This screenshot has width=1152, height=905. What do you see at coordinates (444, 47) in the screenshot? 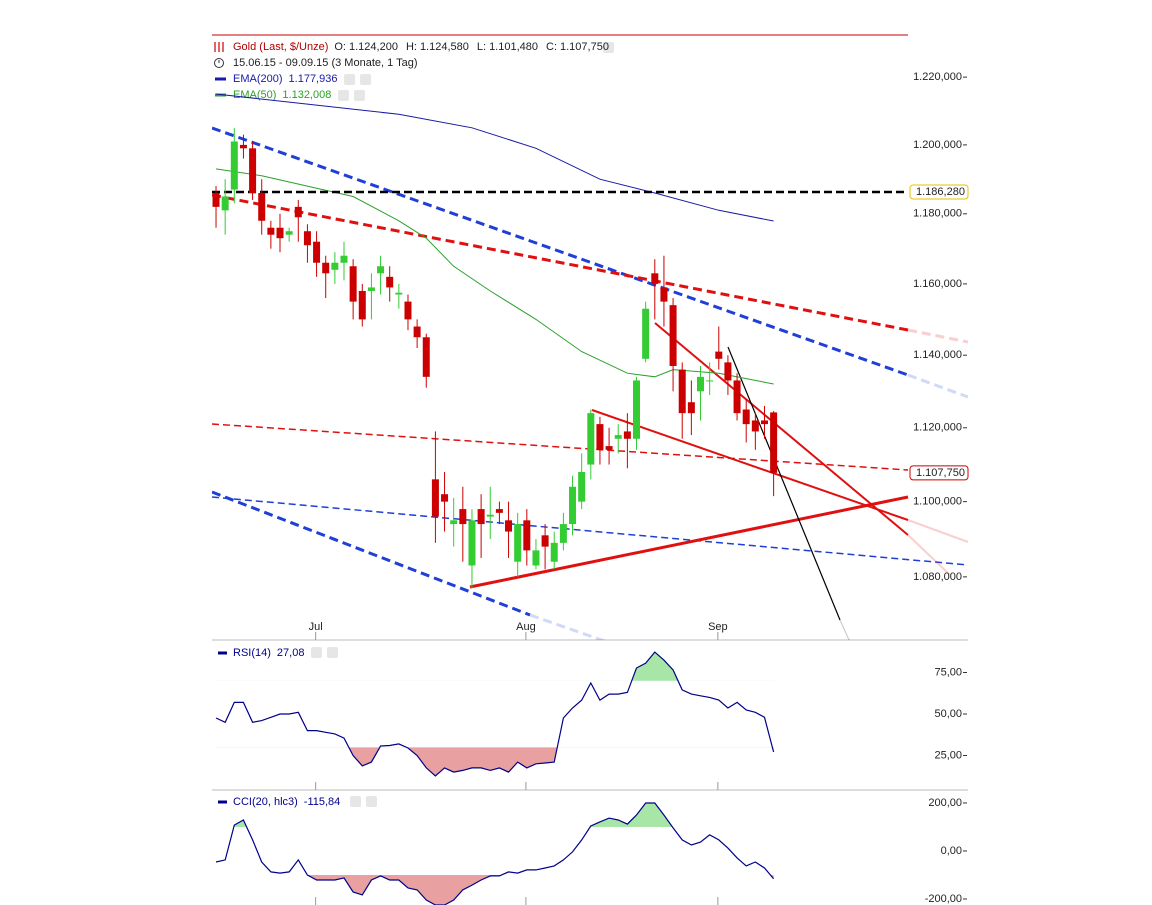
I see `quote-value: 1.124,580` at bounding box center [444, 47].